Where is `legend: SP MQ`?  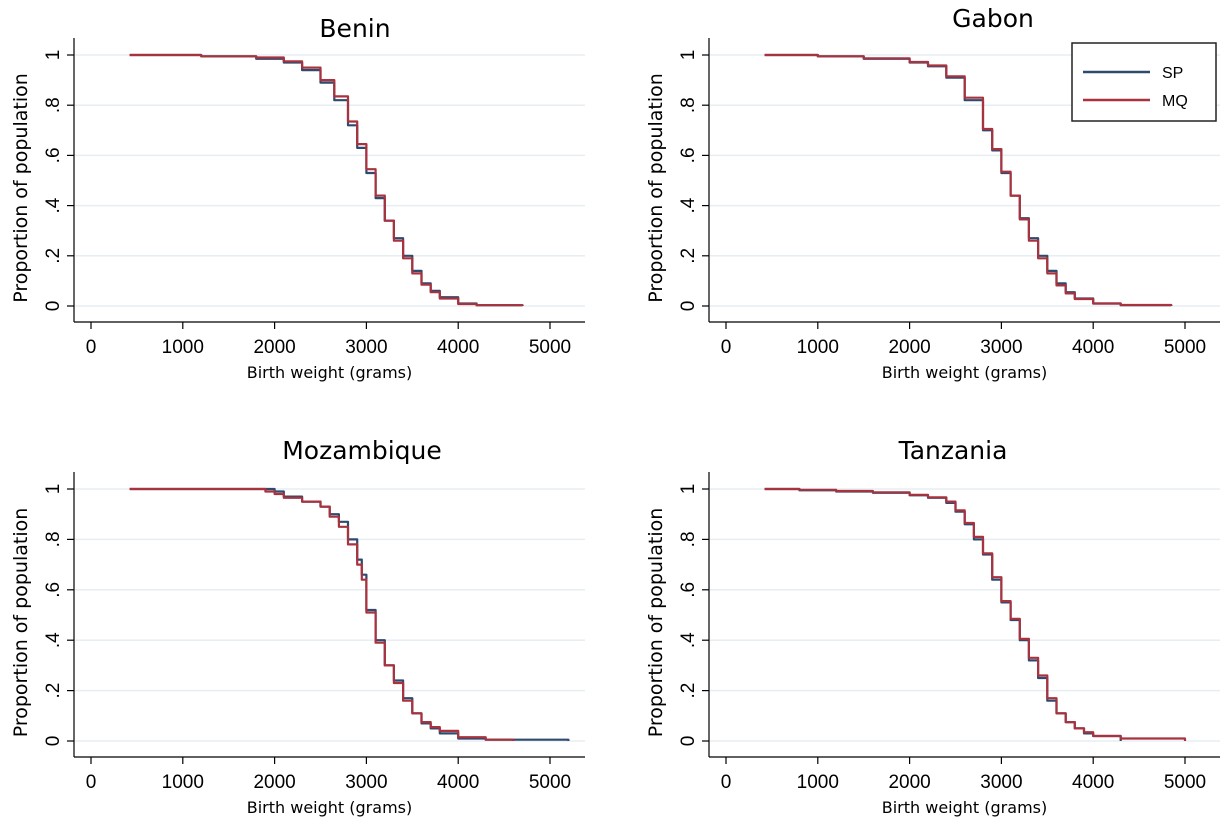
legend: SP MQ is located at coordinates (1144, 82).